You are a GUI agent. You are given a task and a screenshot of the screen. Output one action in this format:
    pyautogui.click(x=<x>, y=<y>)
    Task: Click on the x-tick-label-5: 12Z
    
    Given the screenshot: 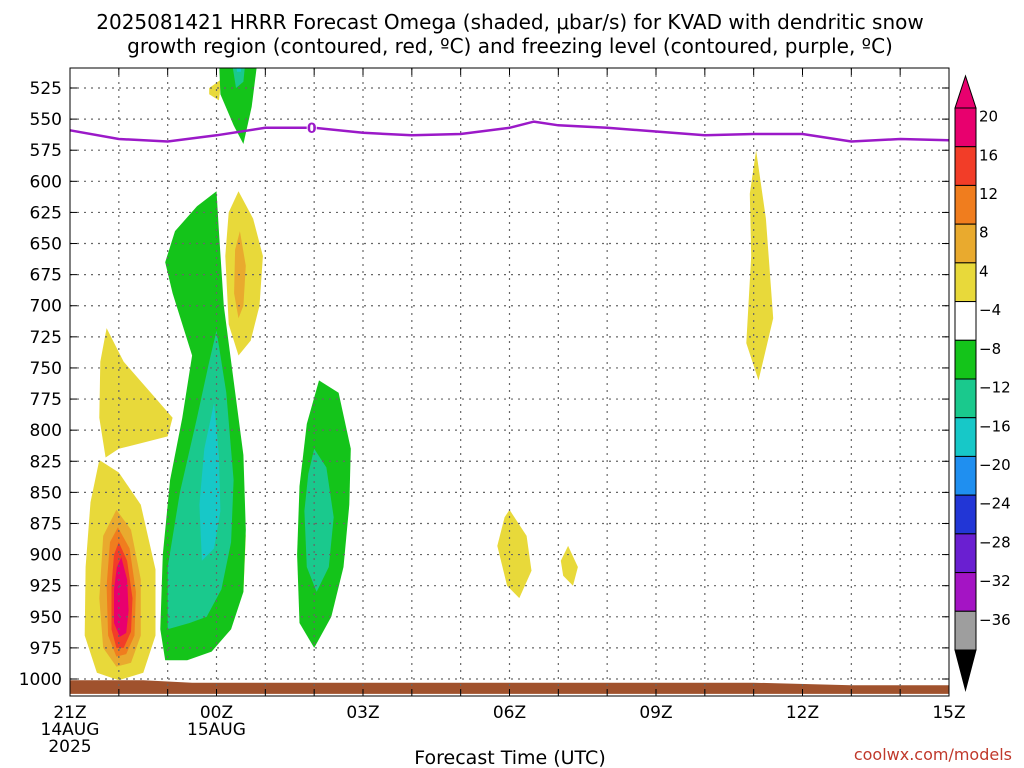 What is the action you would take?
    pyautogui.click(x=802, y=713)
    